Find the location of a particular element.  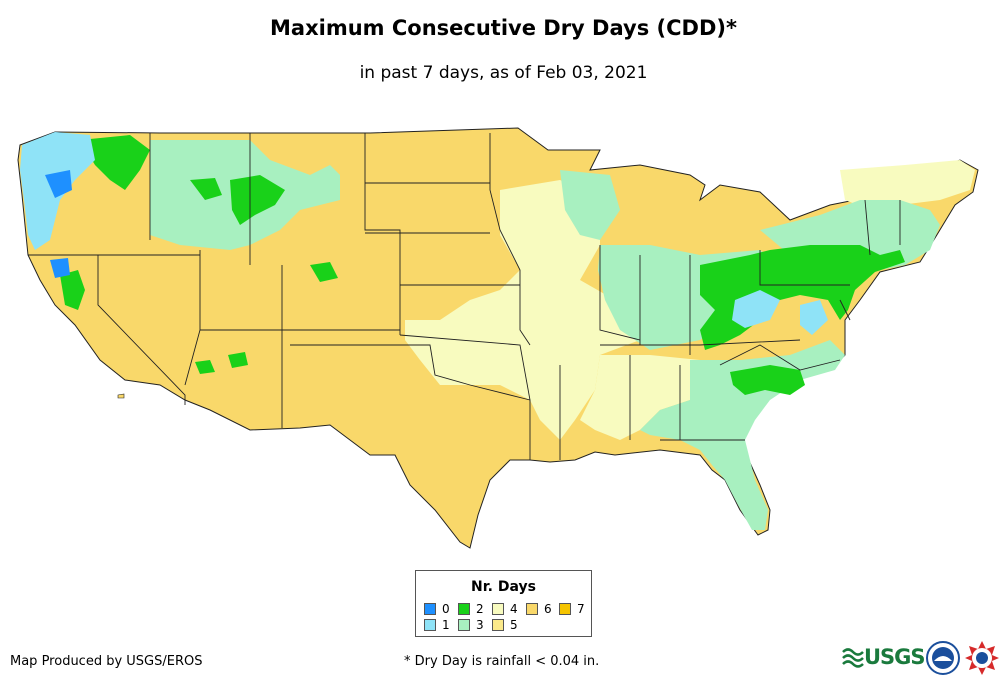

legend-label: 7 is located at coordinates (581, 609).